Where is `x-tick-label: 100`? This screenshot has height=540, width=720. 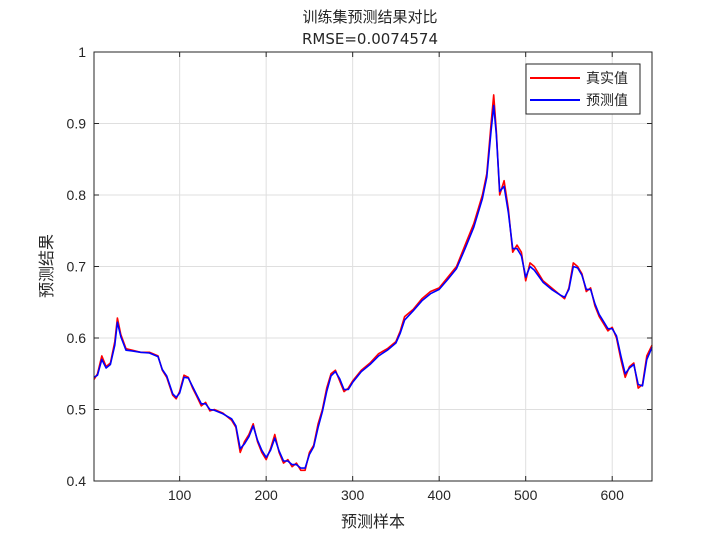
x-tick-label: 100 is located at coordinates (180, 495).